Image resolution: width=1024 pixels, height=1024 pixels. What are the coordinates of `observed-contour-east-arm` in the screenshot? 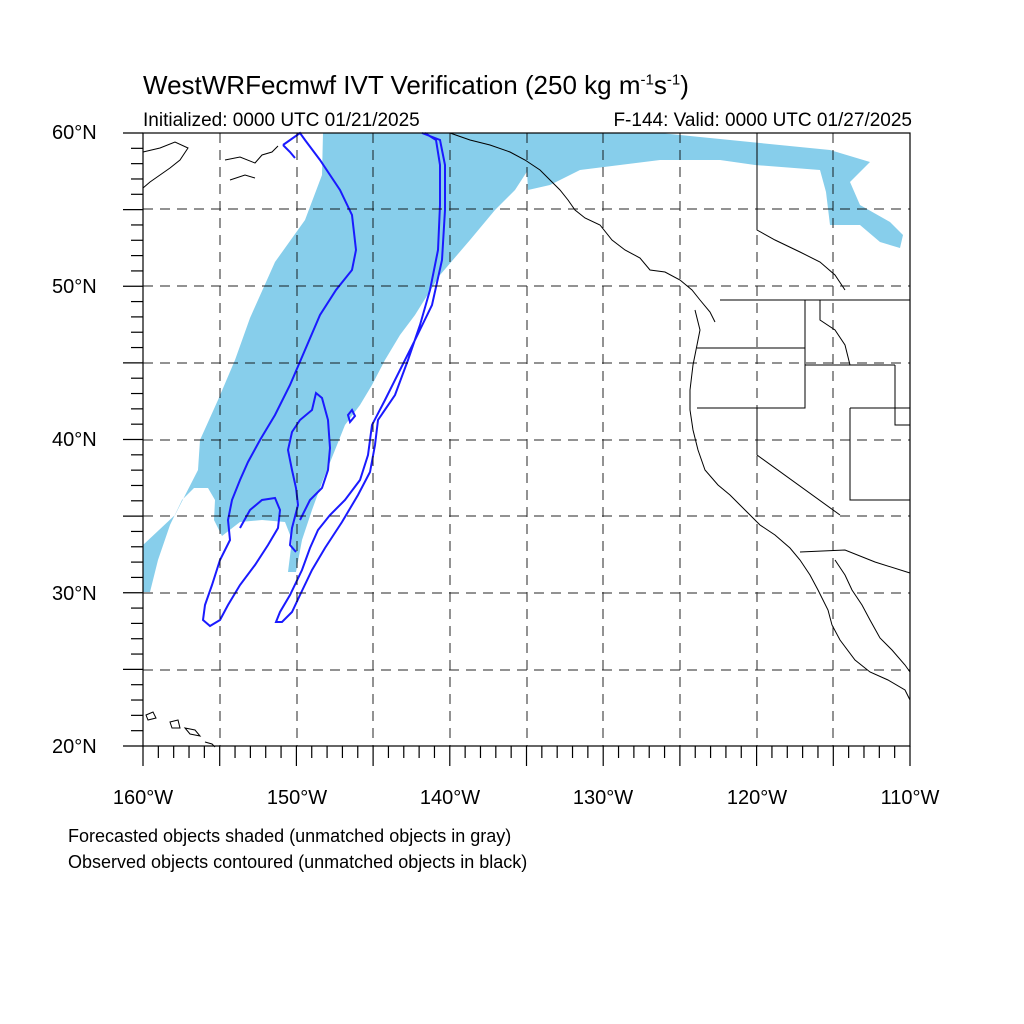 It's located at (360, 377).